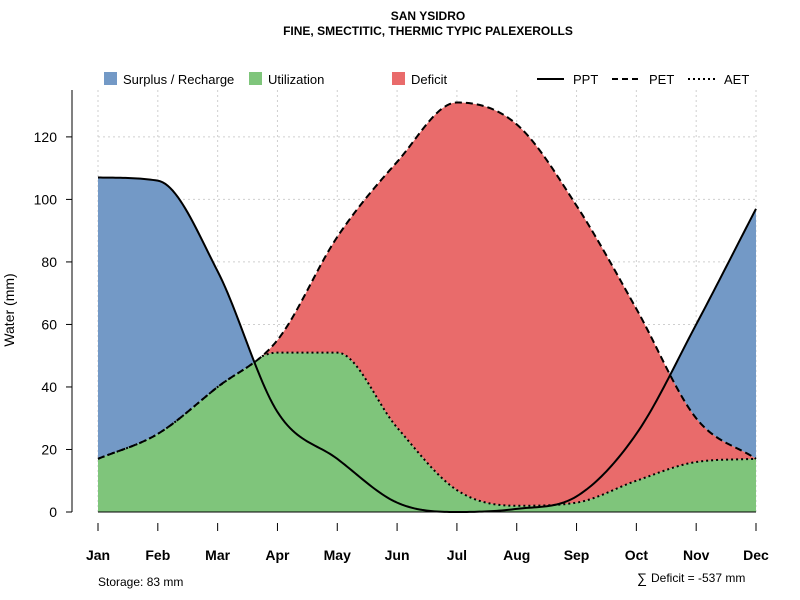 The width and height of the screenshot is (800, 600). I want to click on y-tick-label: 40, so click(49, 387).